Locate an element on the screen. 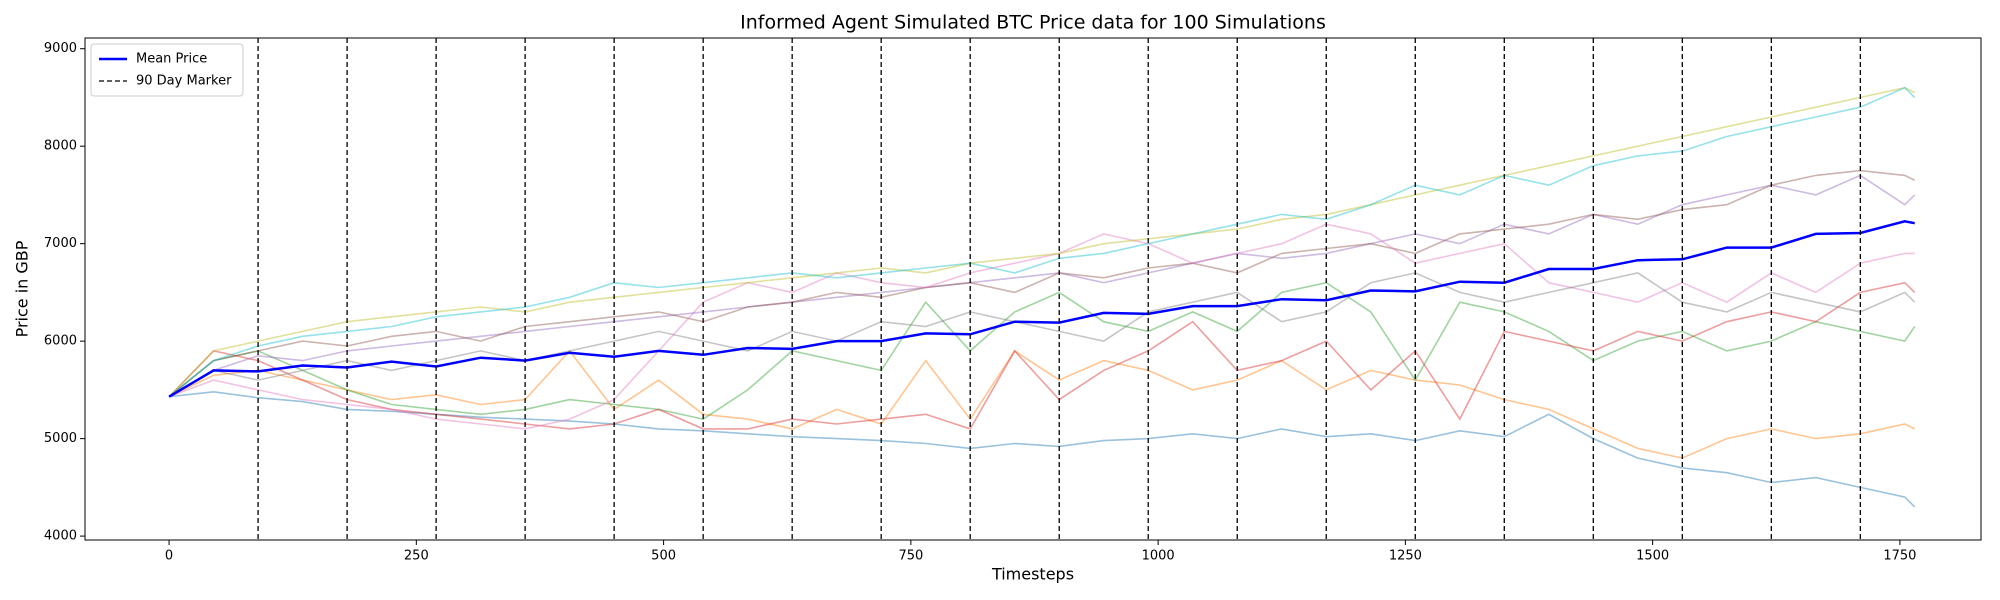  y-axis-label: Price in GBP is located at coordinates (22, 288).